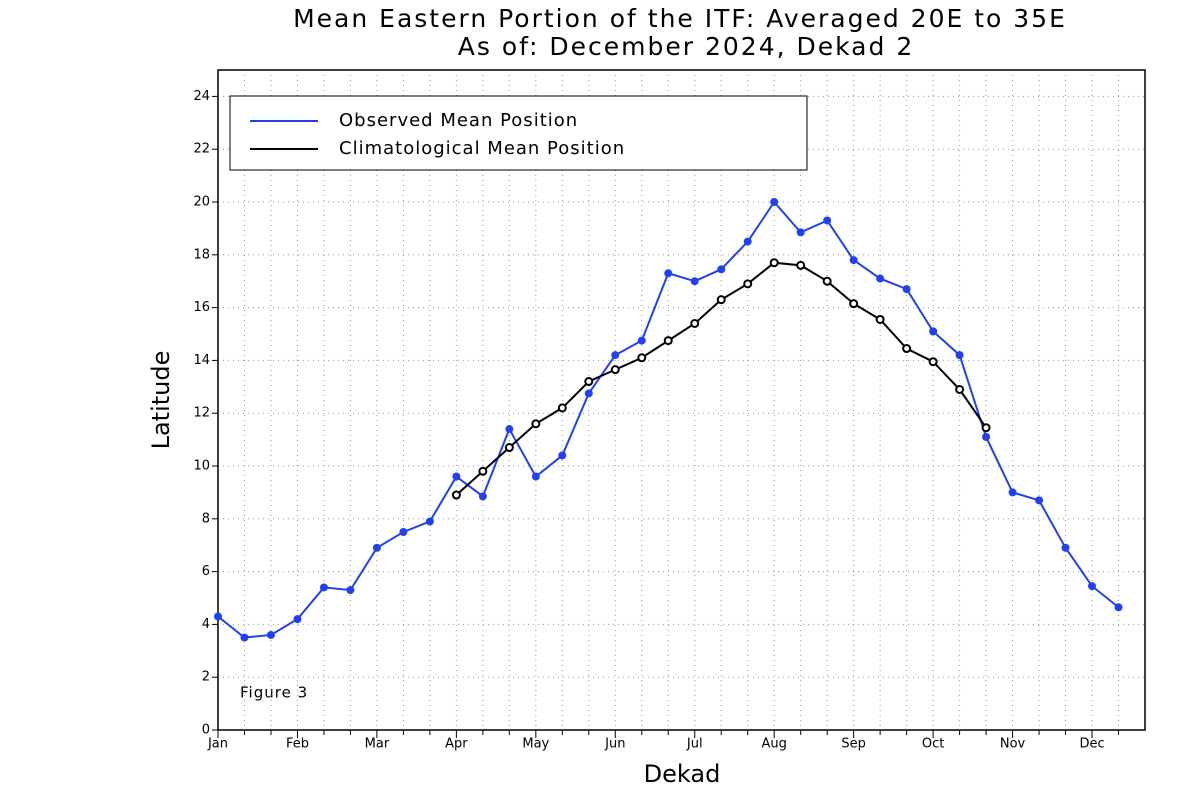 The height and width of the screenshot is (804, 1200). What do you see at coordinates (686, 46) in the screenshot?
I see `chart-subtitle: As of: December 2024, Dekad 2` at bounding box center [686, 46].